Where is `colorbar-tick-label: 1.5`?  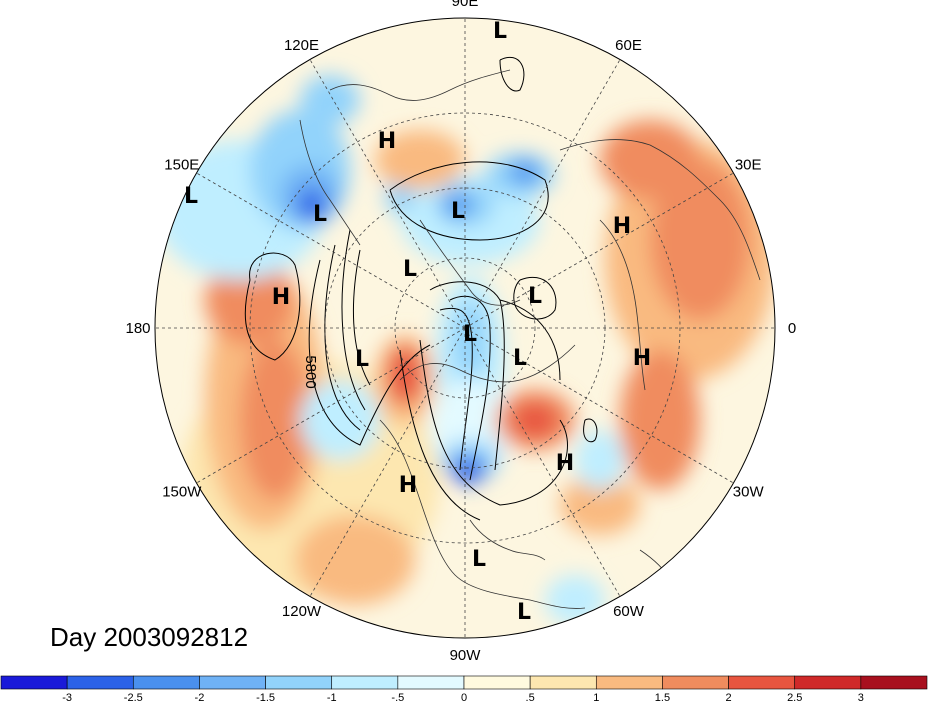 colorbar-tick-label: 1.5 is located at coordinates (662, 697).